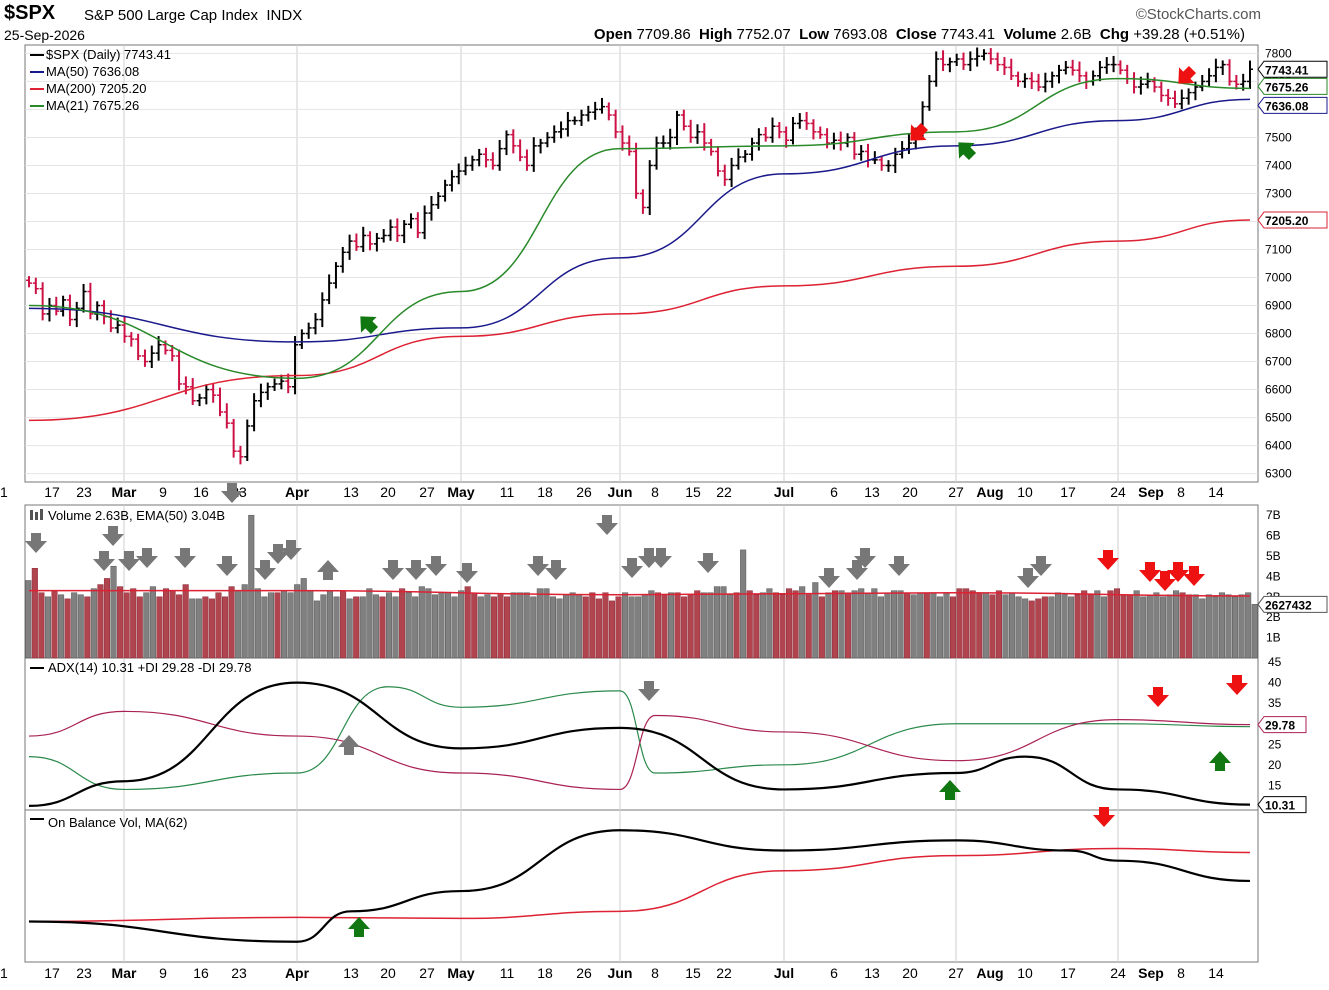  Describe the element at coordinates (163, 492) in the screenshot. I see `x-tick-label: 9` at that location.